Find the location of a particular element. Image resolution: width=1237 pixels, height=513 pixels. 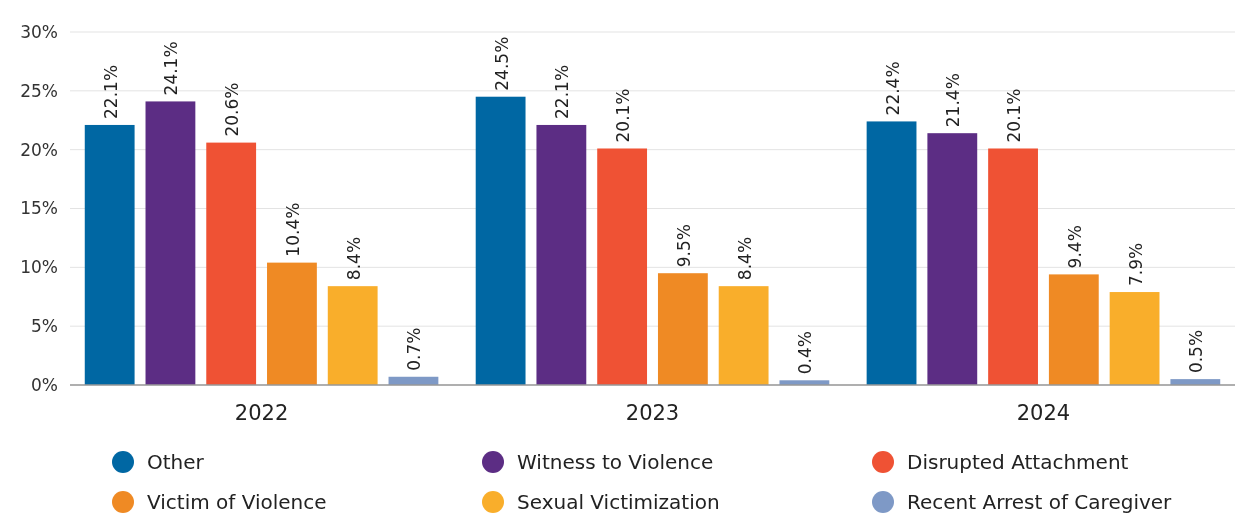

data-label: 0.5% is located at coordinates (1196, 351).